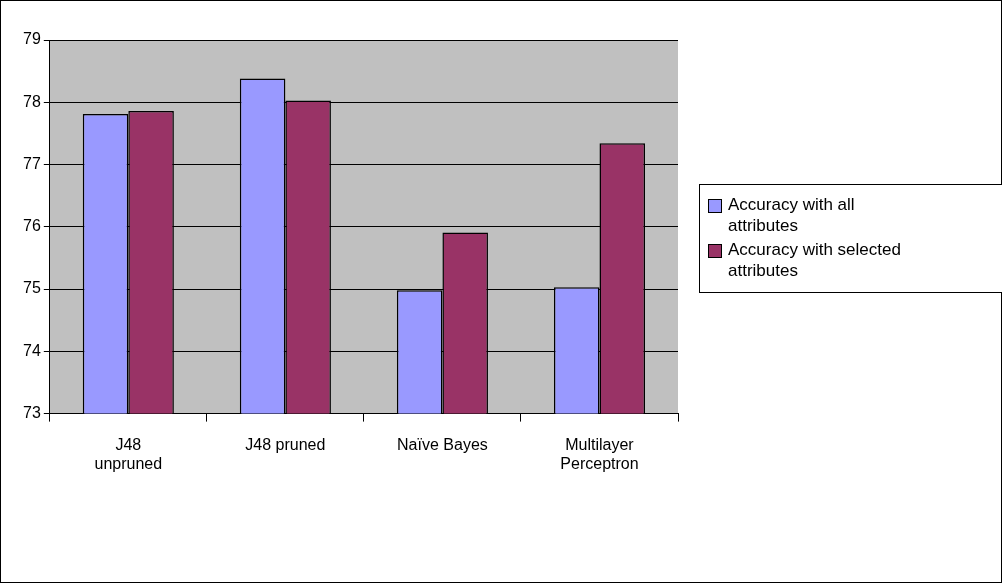 This screenshot has height=583, width=1002. I want to click on y-tick-label: 75, so click(32, 288).